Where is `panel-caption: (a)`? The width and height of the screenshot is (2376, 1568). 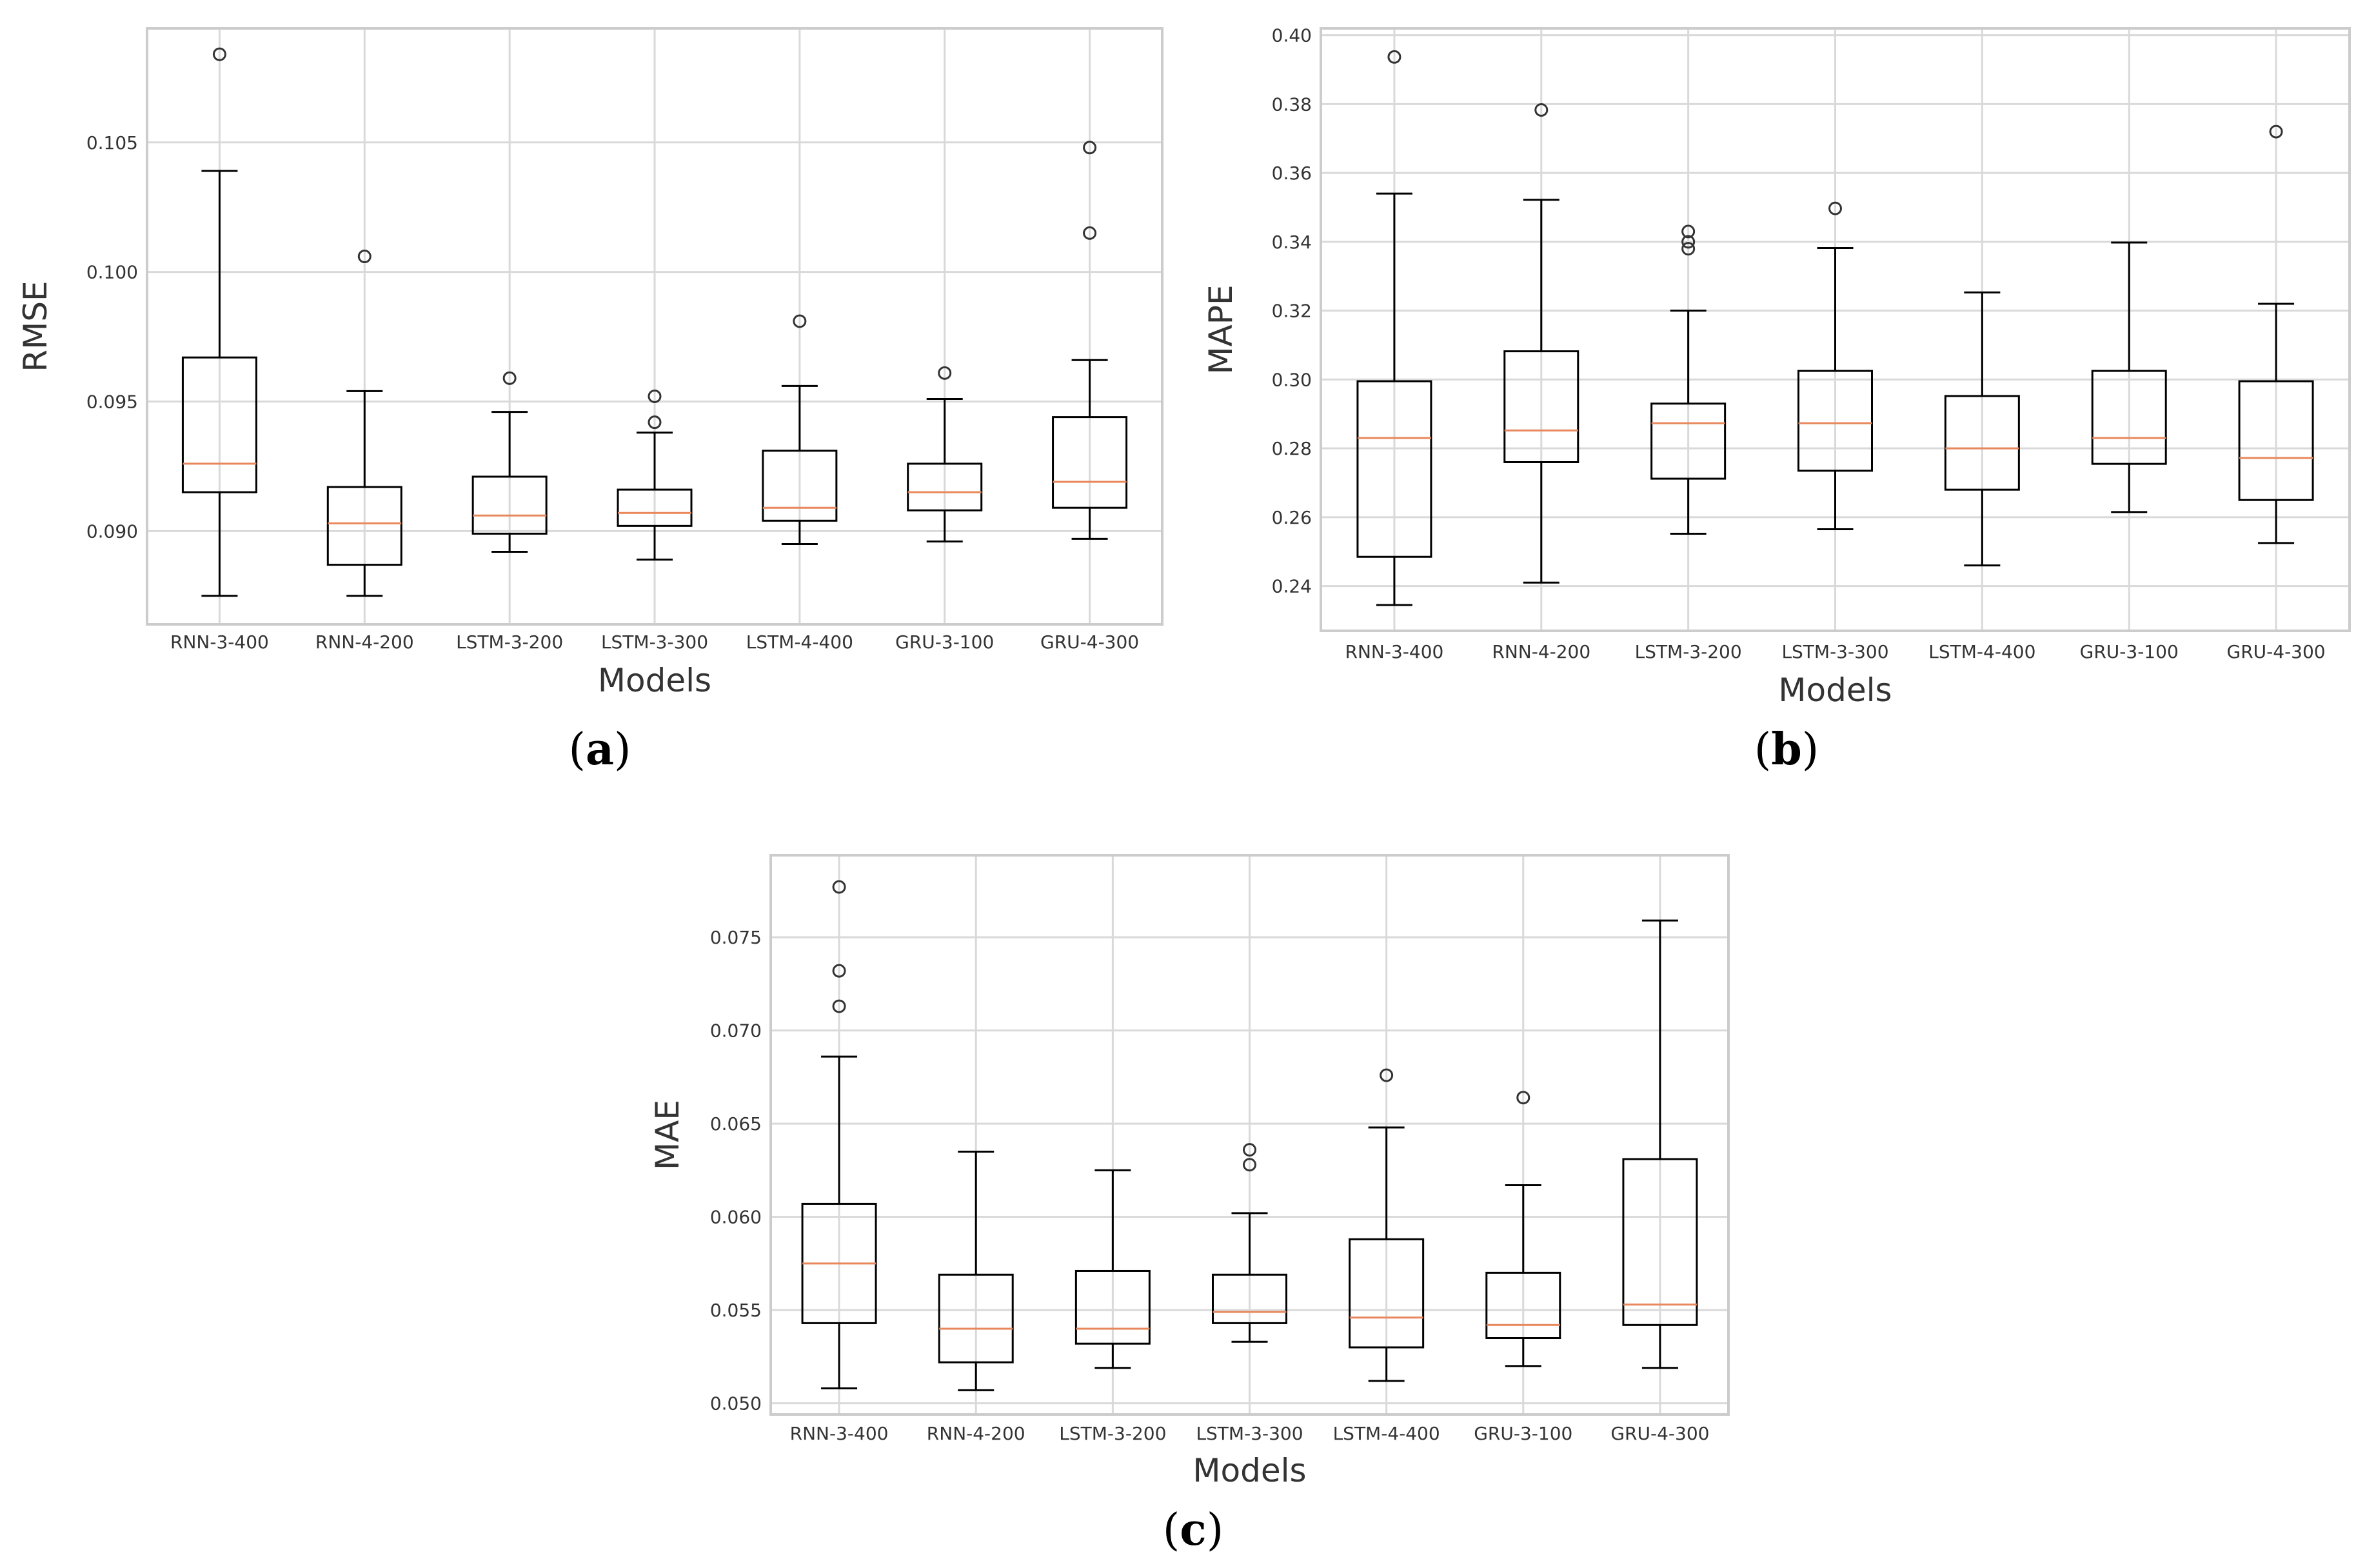
panel-caption: (a) is located at coordinates (599, 749).